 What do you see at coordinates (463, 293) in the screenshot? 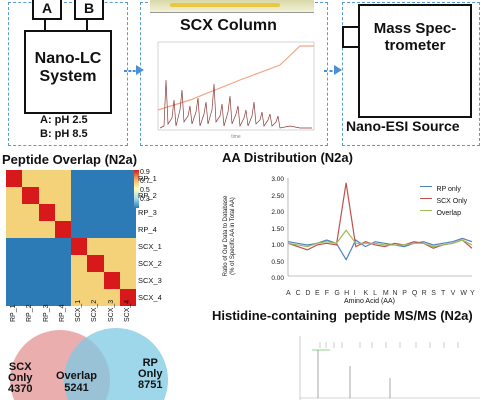
I see `aa-x-tick-label: W` at bounding box center [463, 293].